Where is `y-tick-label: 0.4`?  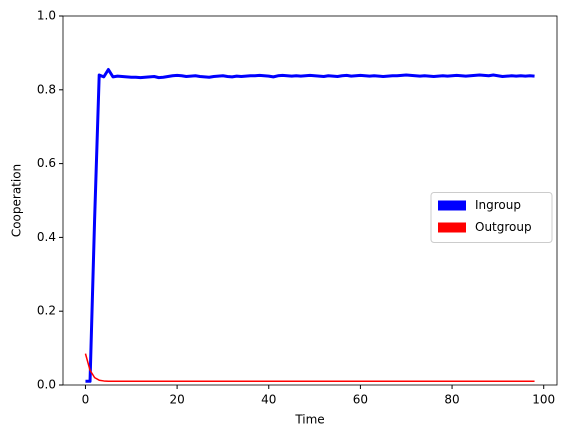 y-tick-label: 0.4 is located at coordinates (46, 237).